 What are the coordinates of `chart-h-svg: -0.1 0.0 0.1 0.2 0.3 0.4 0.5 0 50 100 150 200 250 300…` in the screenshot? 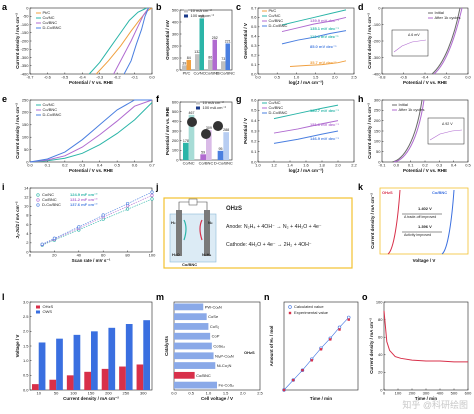 It's located at (419, 135).